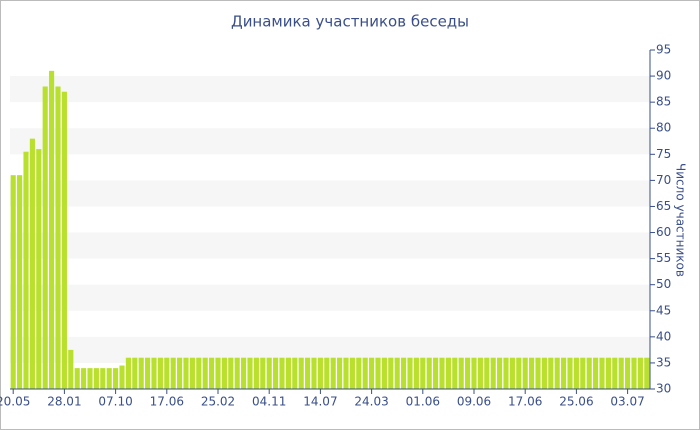 The image size is (700, 430). What do you see at coordinates (663, 128) in the screenshot?
I see `y-tick-label: 80` at bounding box center [663, 128].